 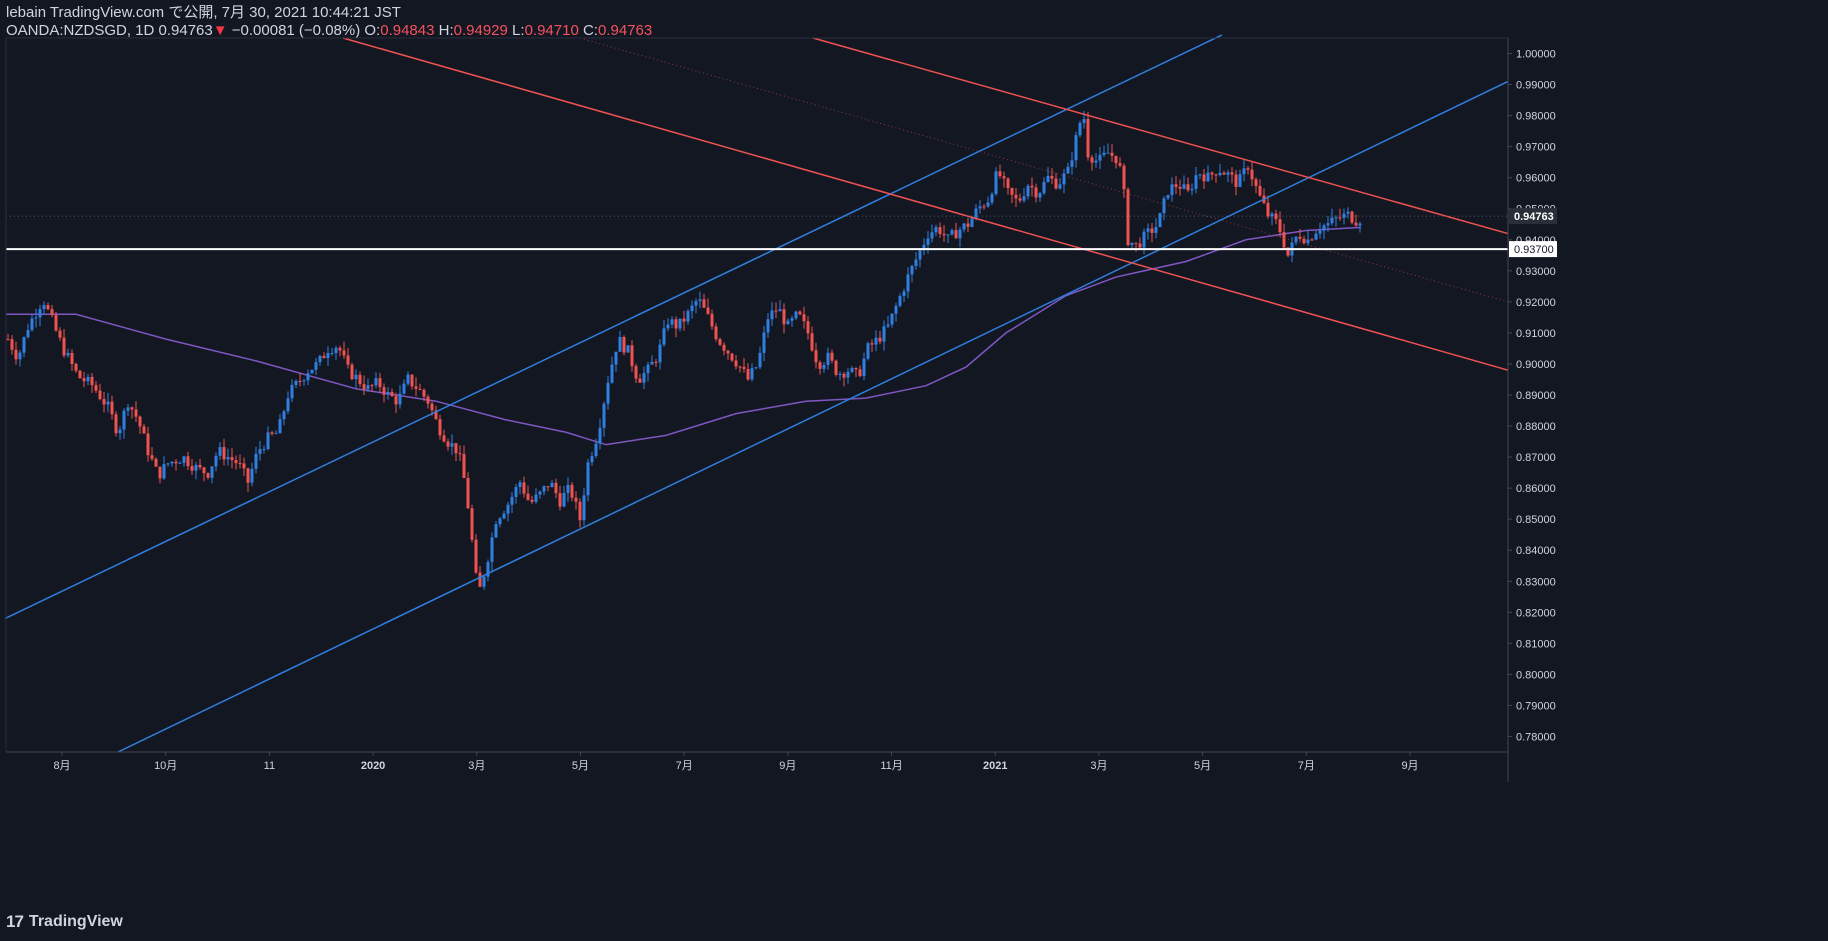 What do you see at coordinates (1536, 55) in the screenshot?
I see `y-tick-label: 1.00000` at bounding box center [1536, 55].